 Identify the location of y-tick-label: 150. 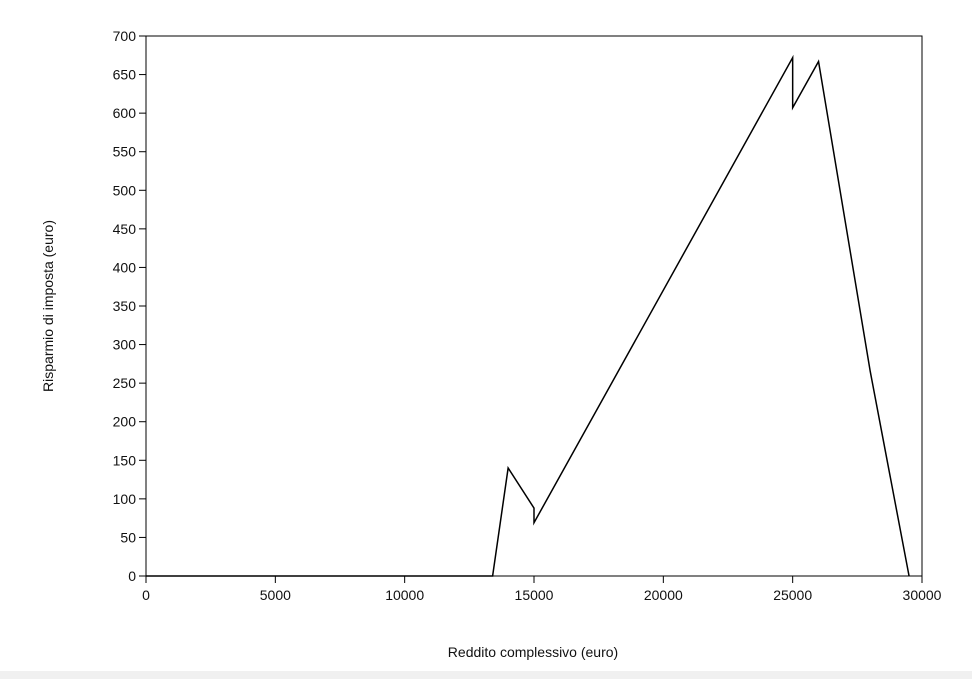
(125, 460).